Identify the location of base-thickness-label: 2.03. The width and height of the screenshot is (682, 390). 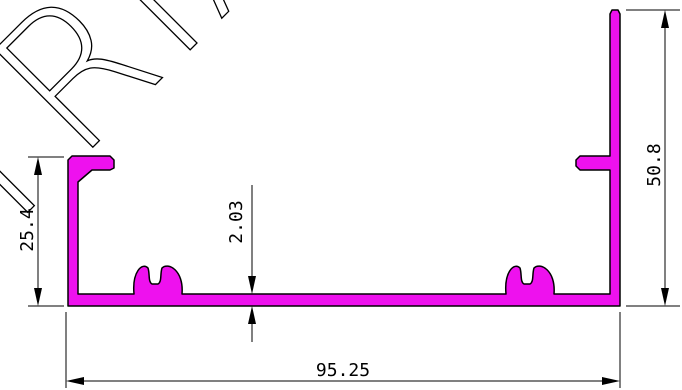
(236, 221).